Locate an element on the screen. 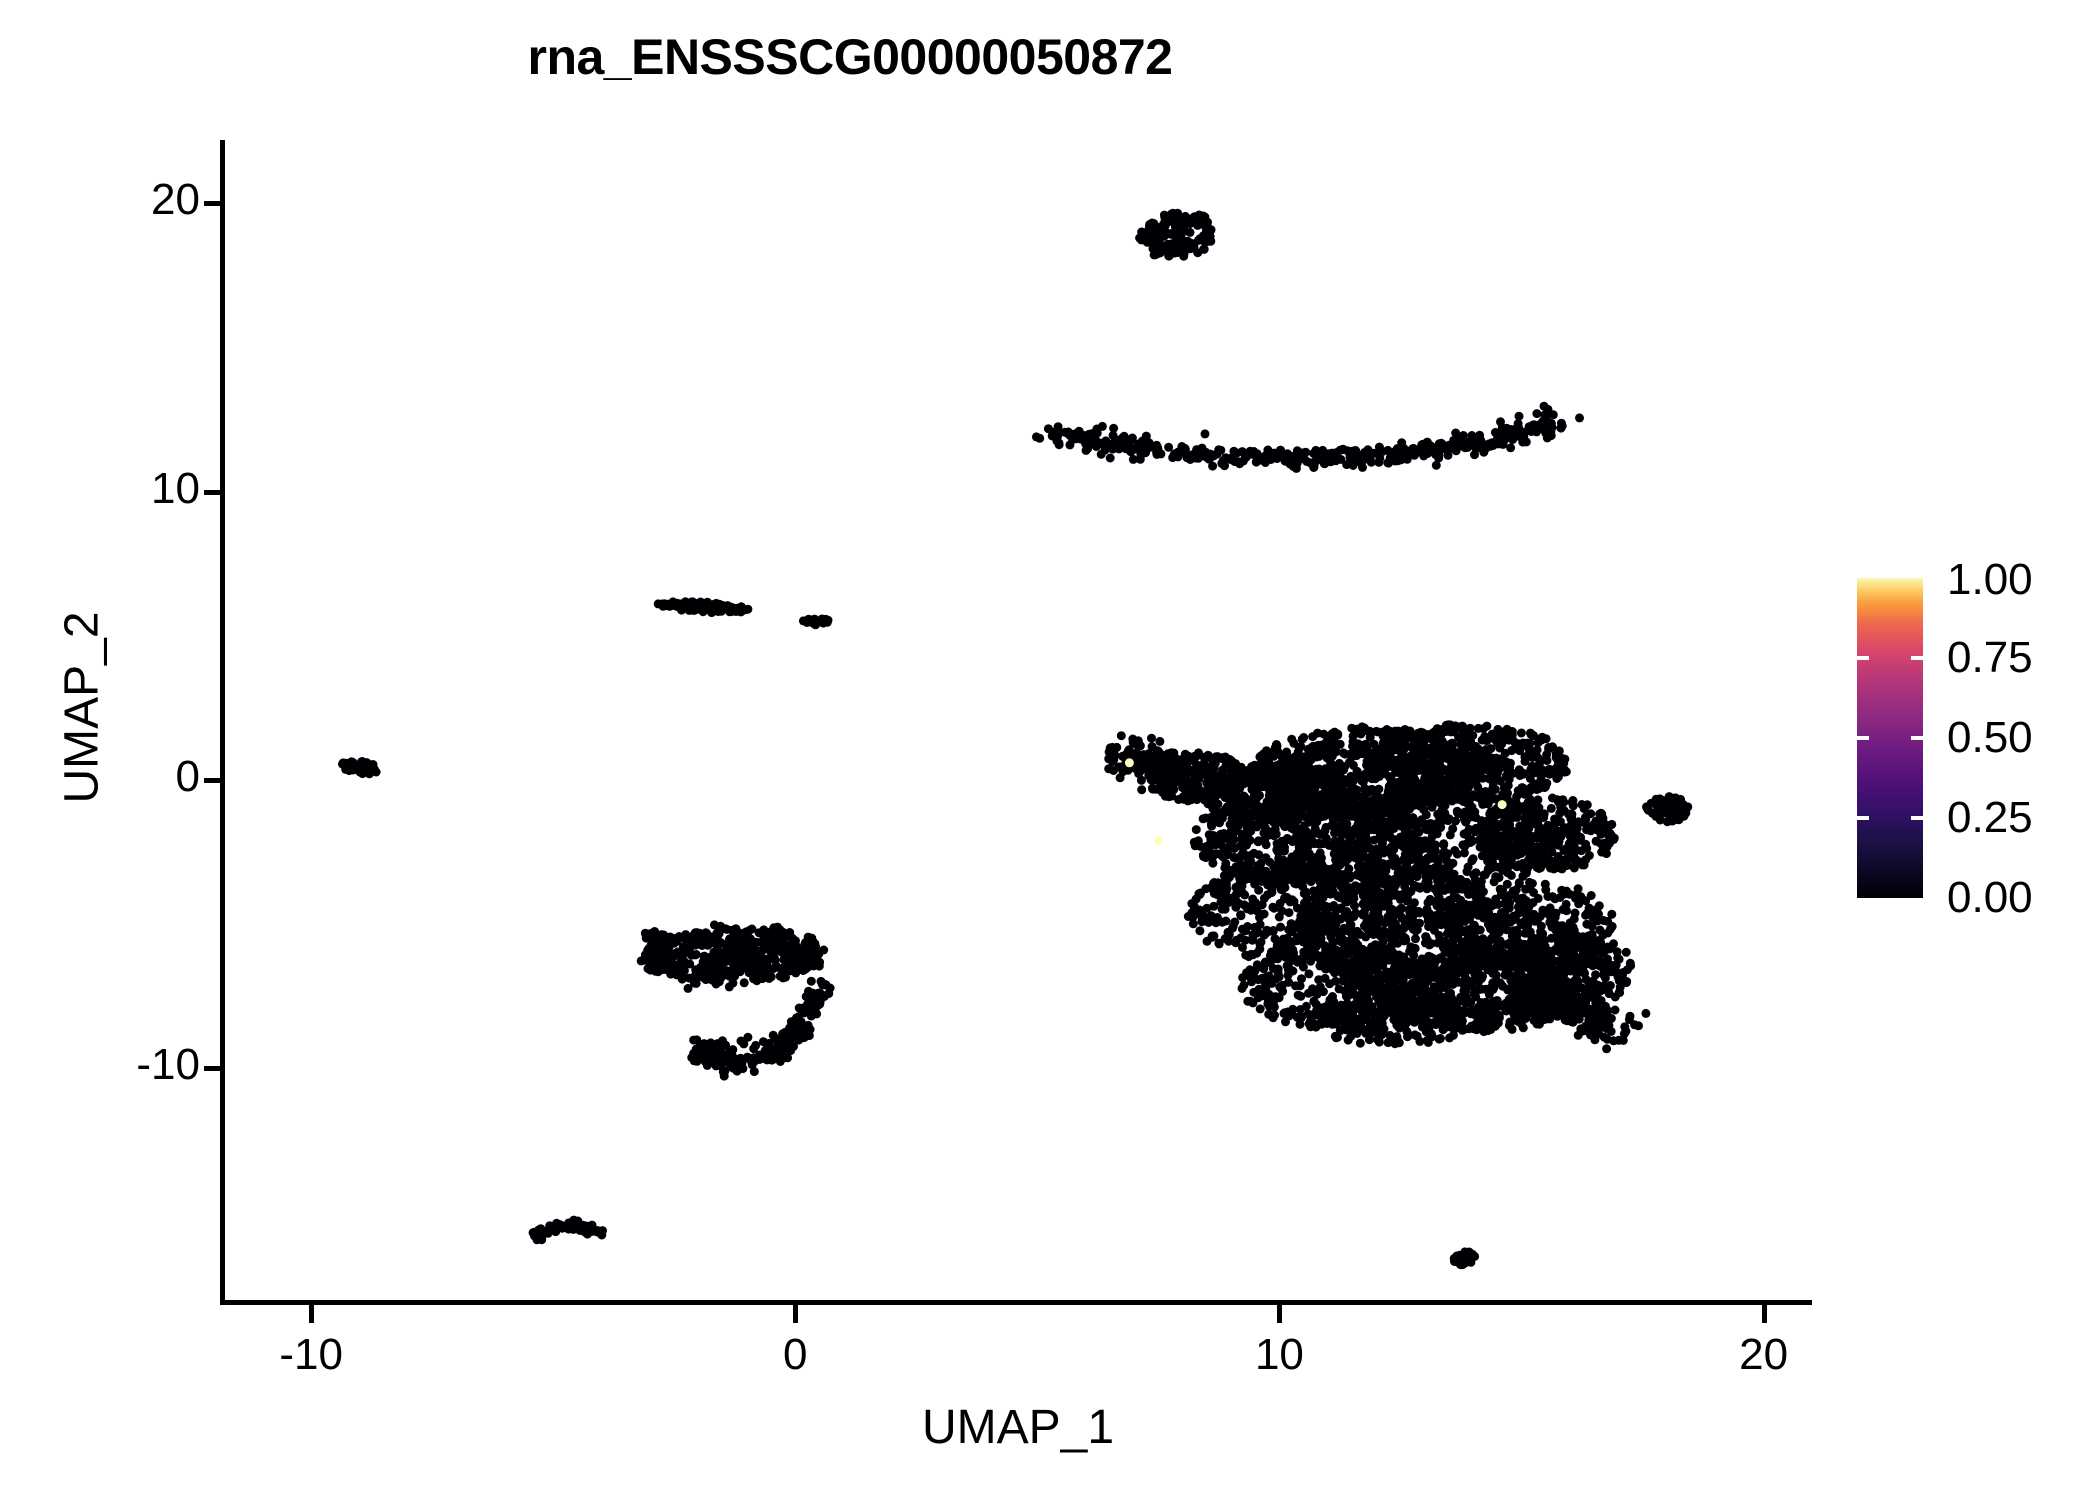 The height and width of the screenshot is (1500, 2100). colorbar-tick-075-left is located at coordinates (1863, 658).